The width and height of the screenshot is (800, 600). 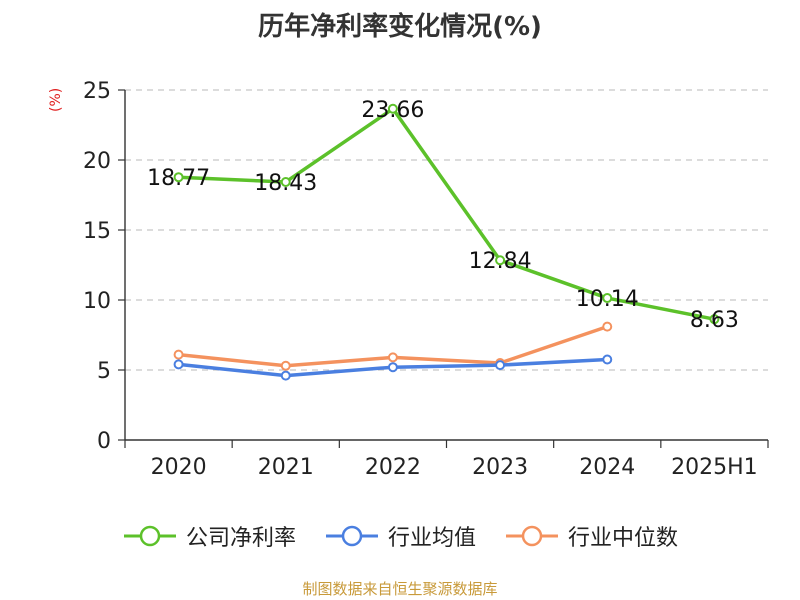 What do you see at coordinates (623, 538) in the screenshot?
I see `legend-label: 行业中位数` at bounding box center [623, 538].